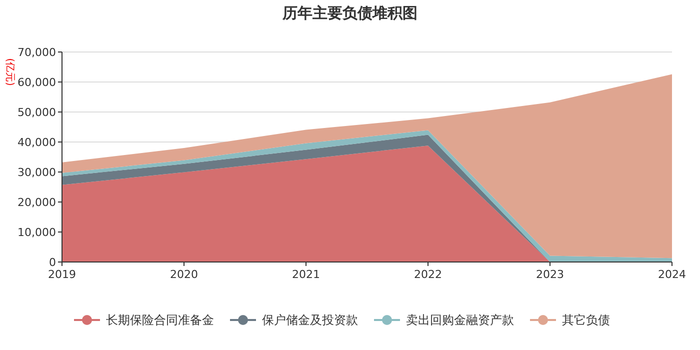 The width and height of the screenshot is (700, 350). What do you see at coordinates (37, 172) in the screenshot?
I see `y-tick-label: 30,000` at bounding box center [37, 172].